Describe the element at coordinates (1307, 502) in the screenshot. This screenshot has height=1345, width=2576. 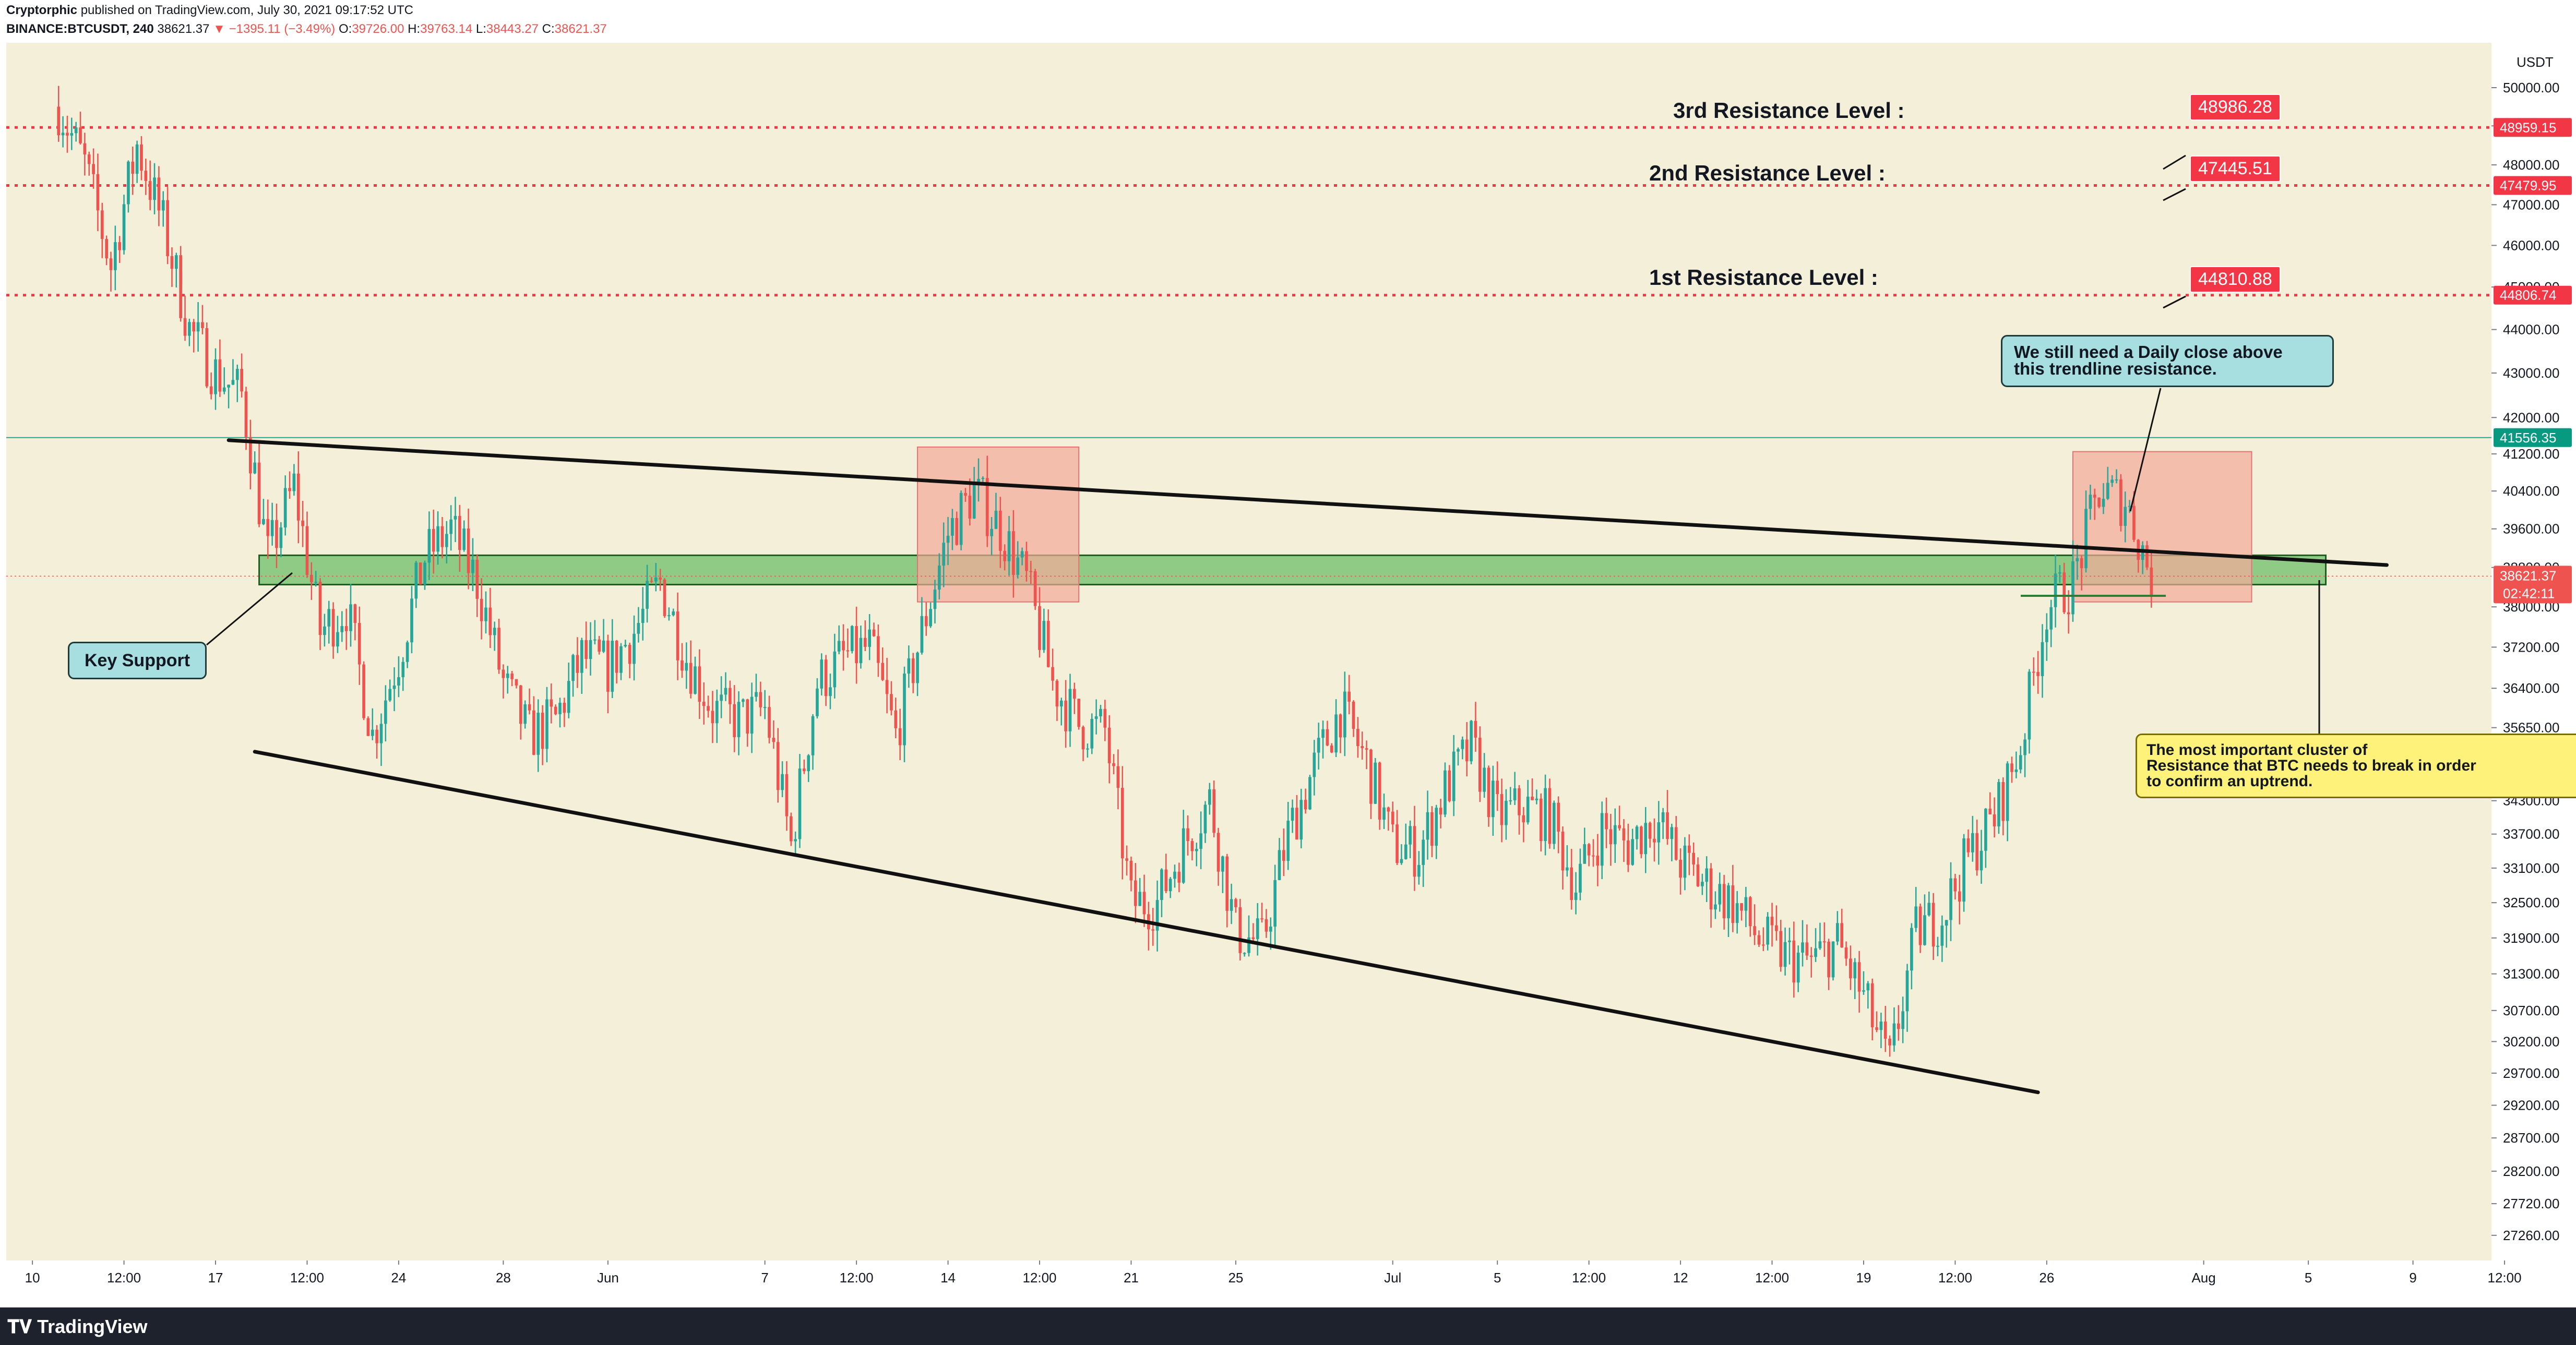
I see `trendline-resistance` at that location.